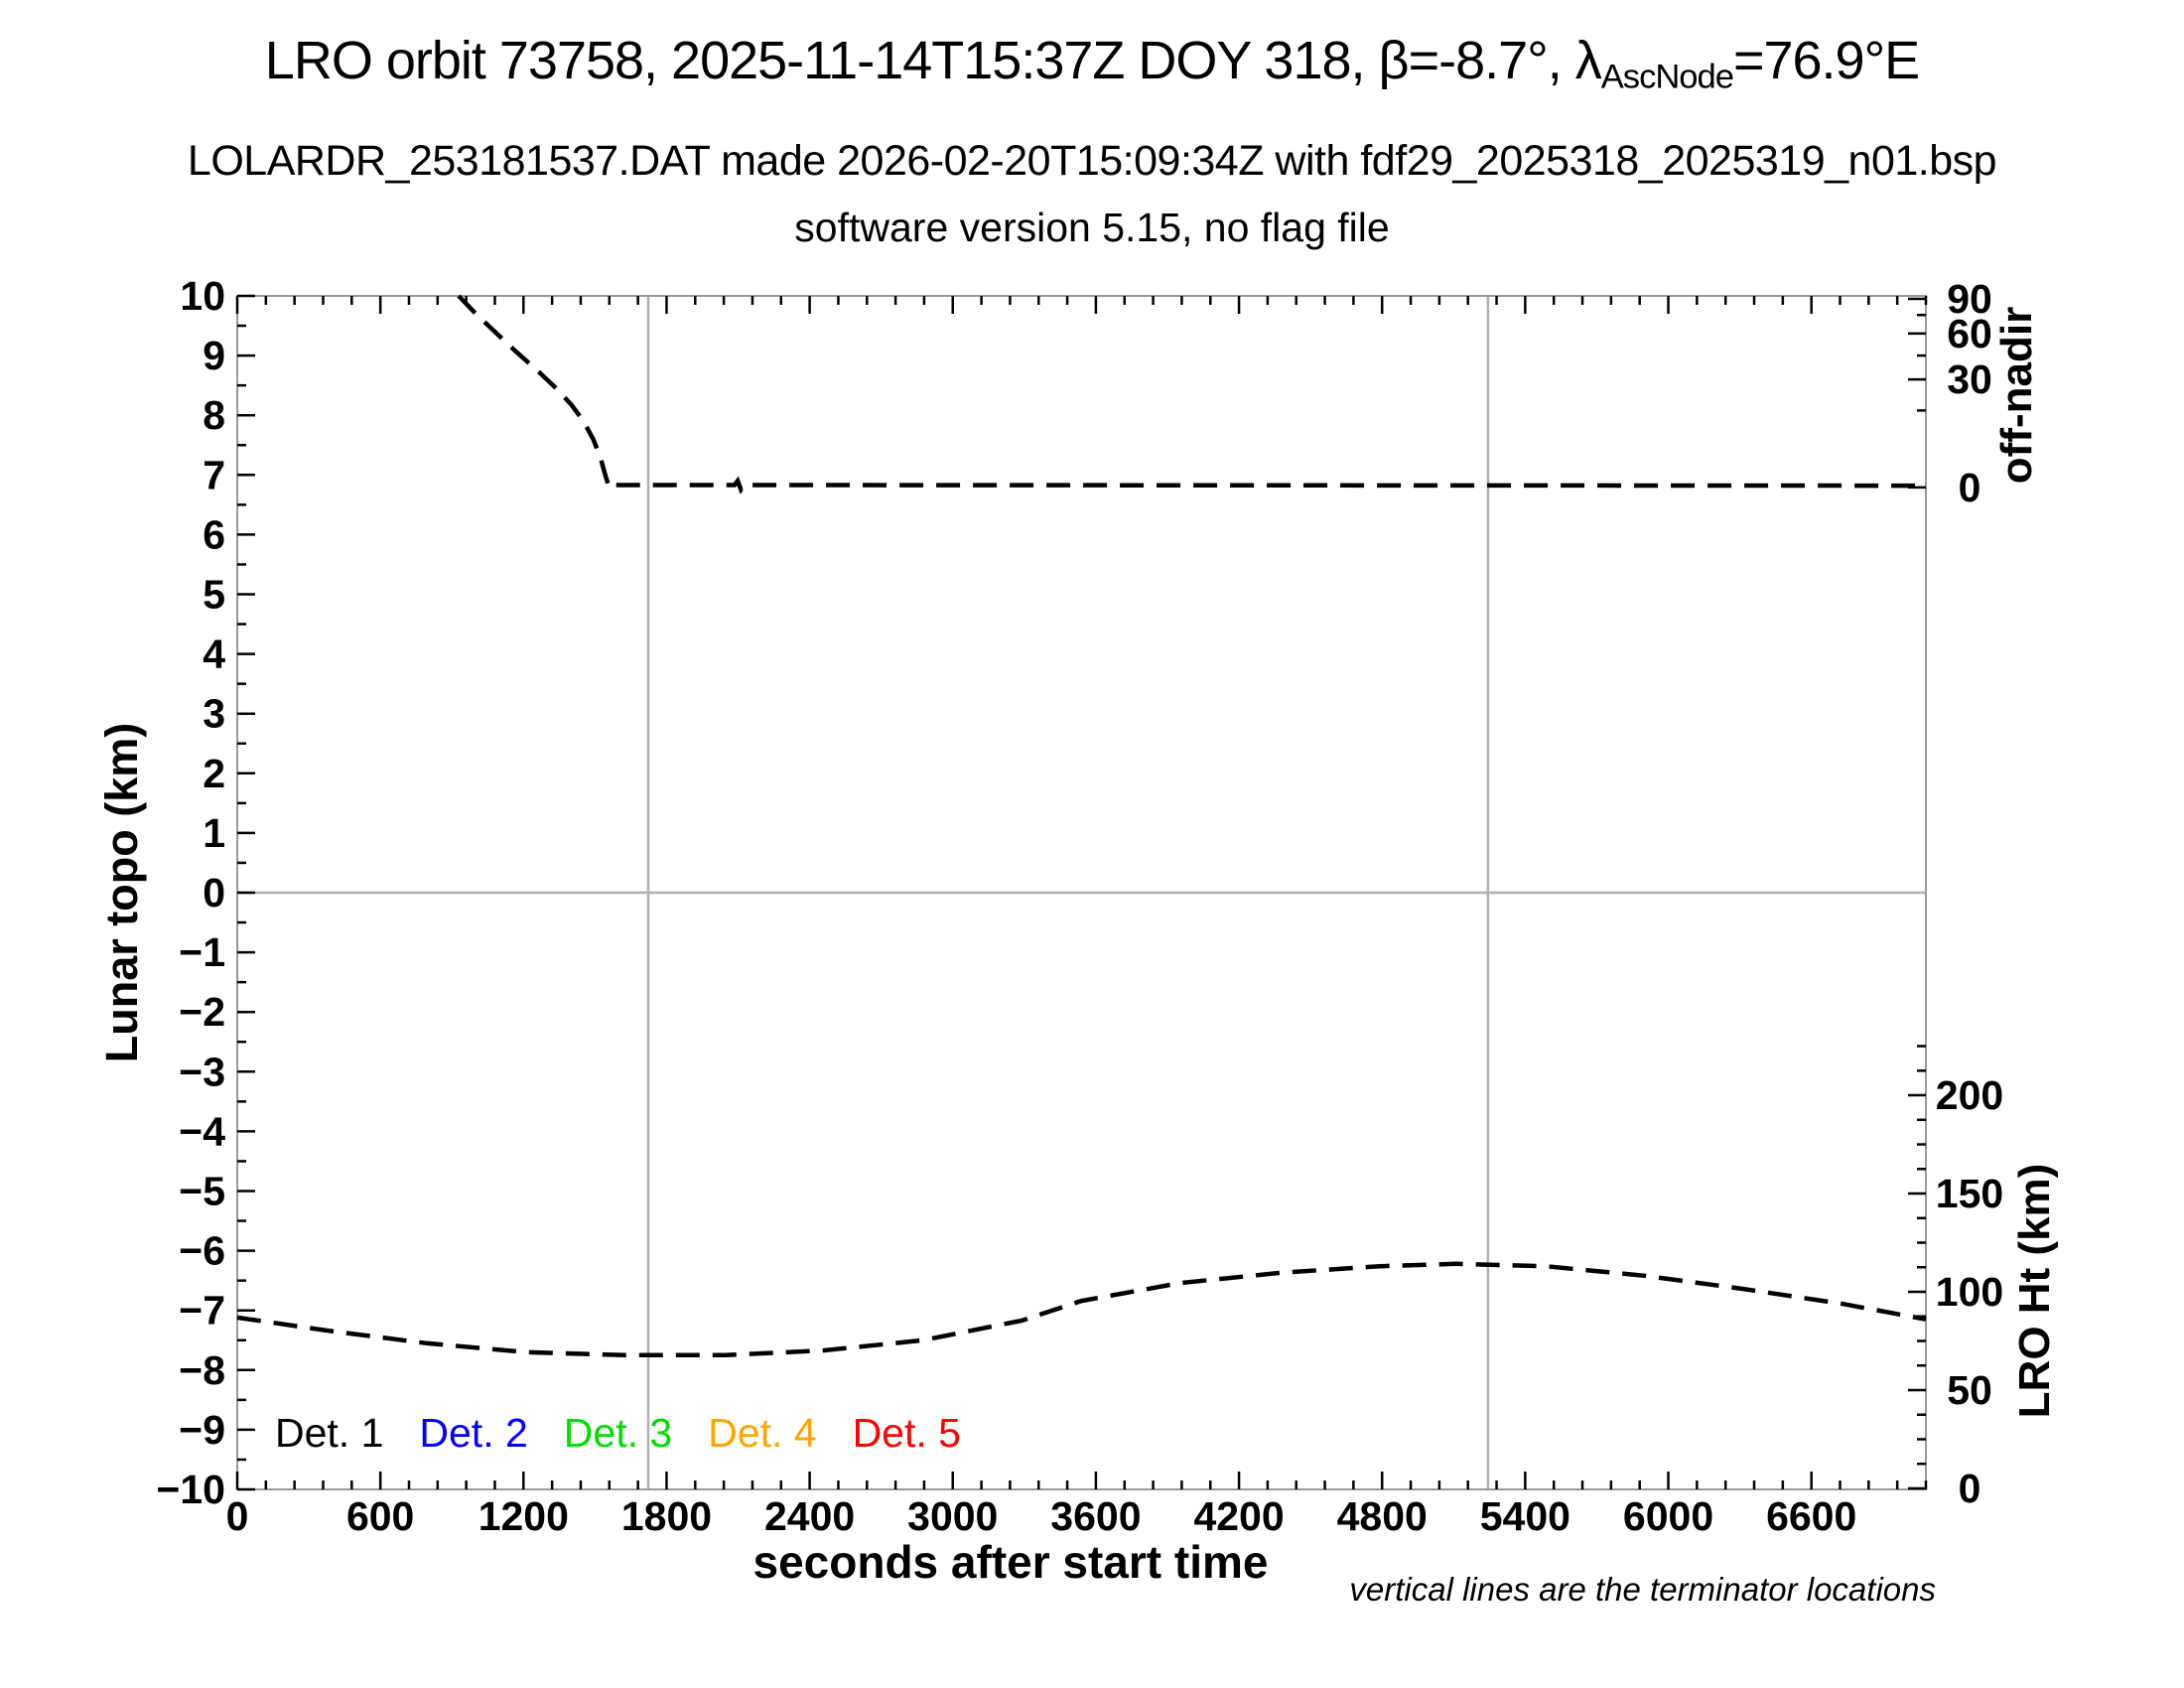 This screenshot has height=1688, width=2184. What do you see at coordinates (1917, 393) in the screenshot?
I see `off-nadir-ticks` at bounding box center [1917, 393].